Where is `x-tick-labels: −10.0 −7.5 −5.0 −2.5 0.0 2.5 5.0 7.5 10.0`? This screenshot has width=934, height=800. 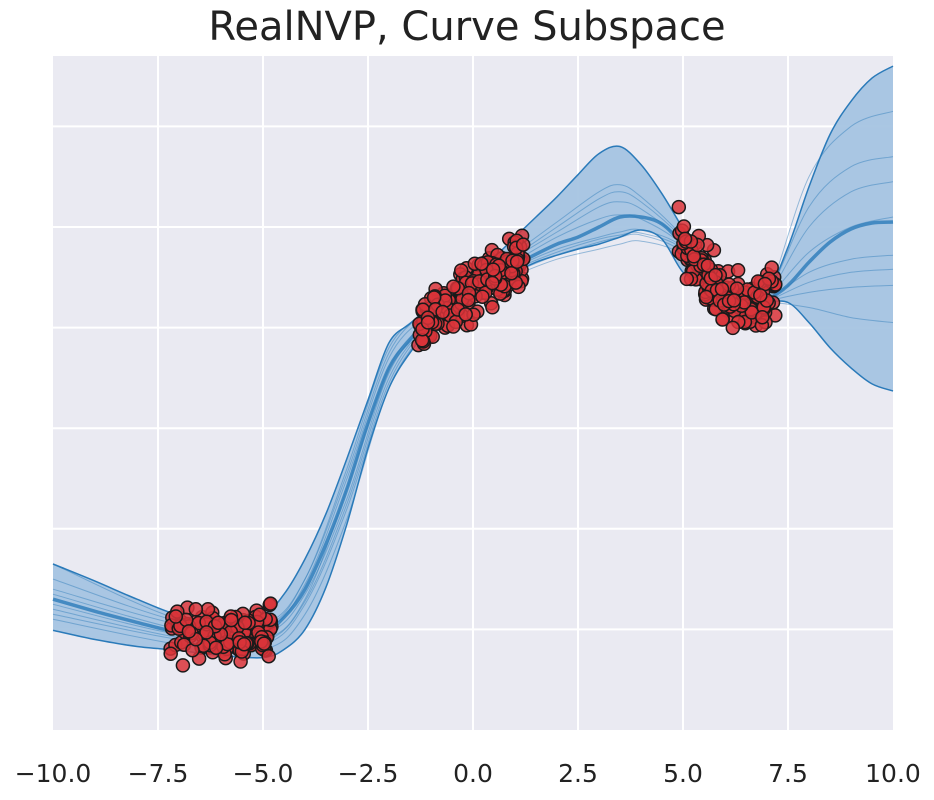
x-tick-labels: −10.0 −7.5 −5.0 −2.5 0.0 2.5 5.0 7.5 10.0 is located at coordinates (468, 773).